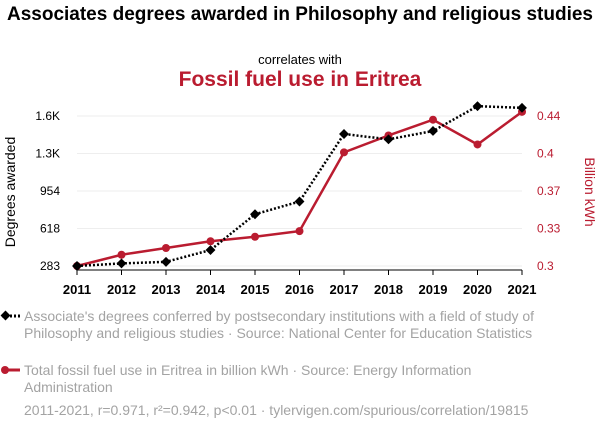 The height and width of the screenshot is (430, 600). What do you see at coordinates (545, 266) in the screenshot?
I see `y-tick-label-right: 0.3` at bounding box center [545, 266].